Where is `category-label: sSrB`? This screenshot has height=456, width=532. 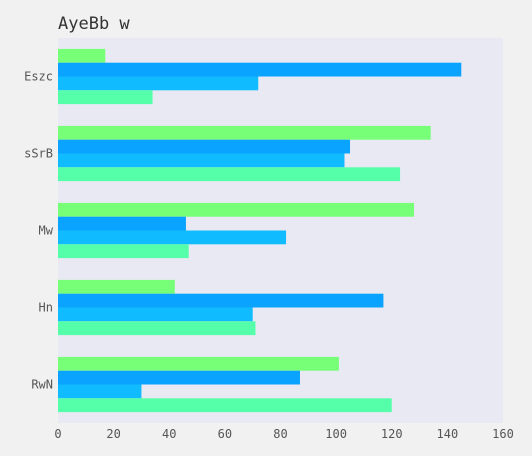 category-label: sSrB is located at coordinates (38, 154).